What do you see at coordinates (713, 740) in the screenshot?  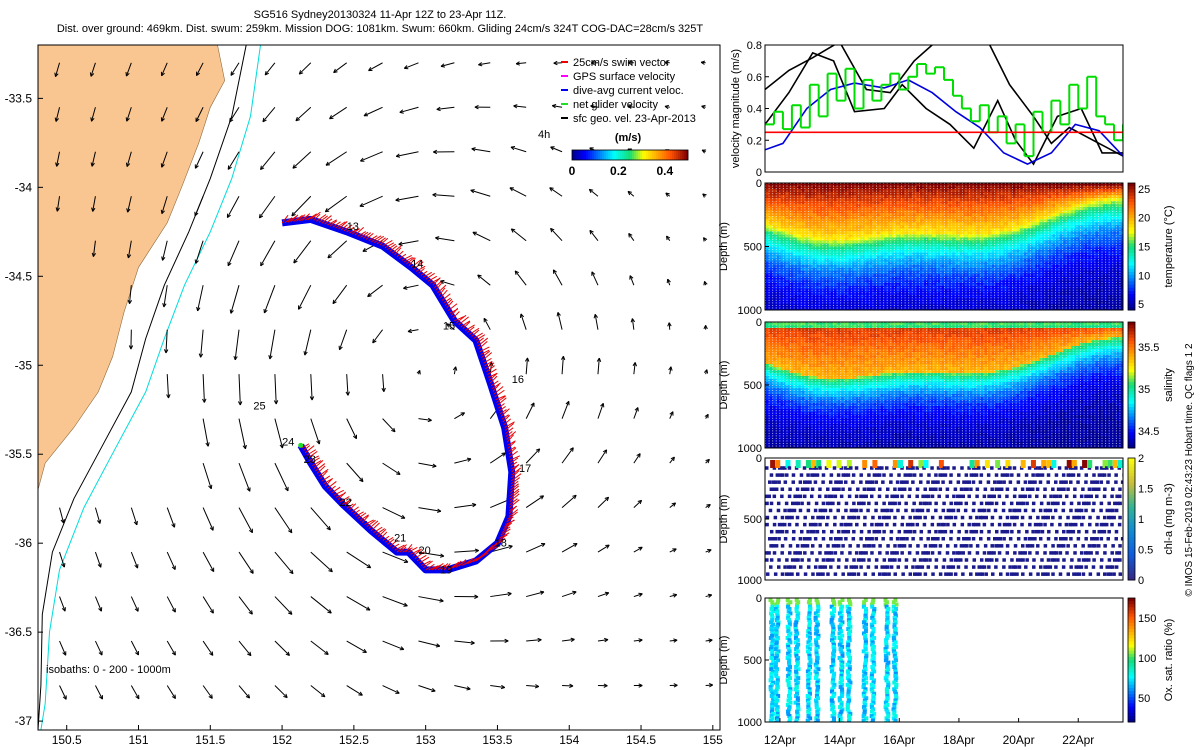 I see `x-tick-label: 155` at bounding box center [713, 740].